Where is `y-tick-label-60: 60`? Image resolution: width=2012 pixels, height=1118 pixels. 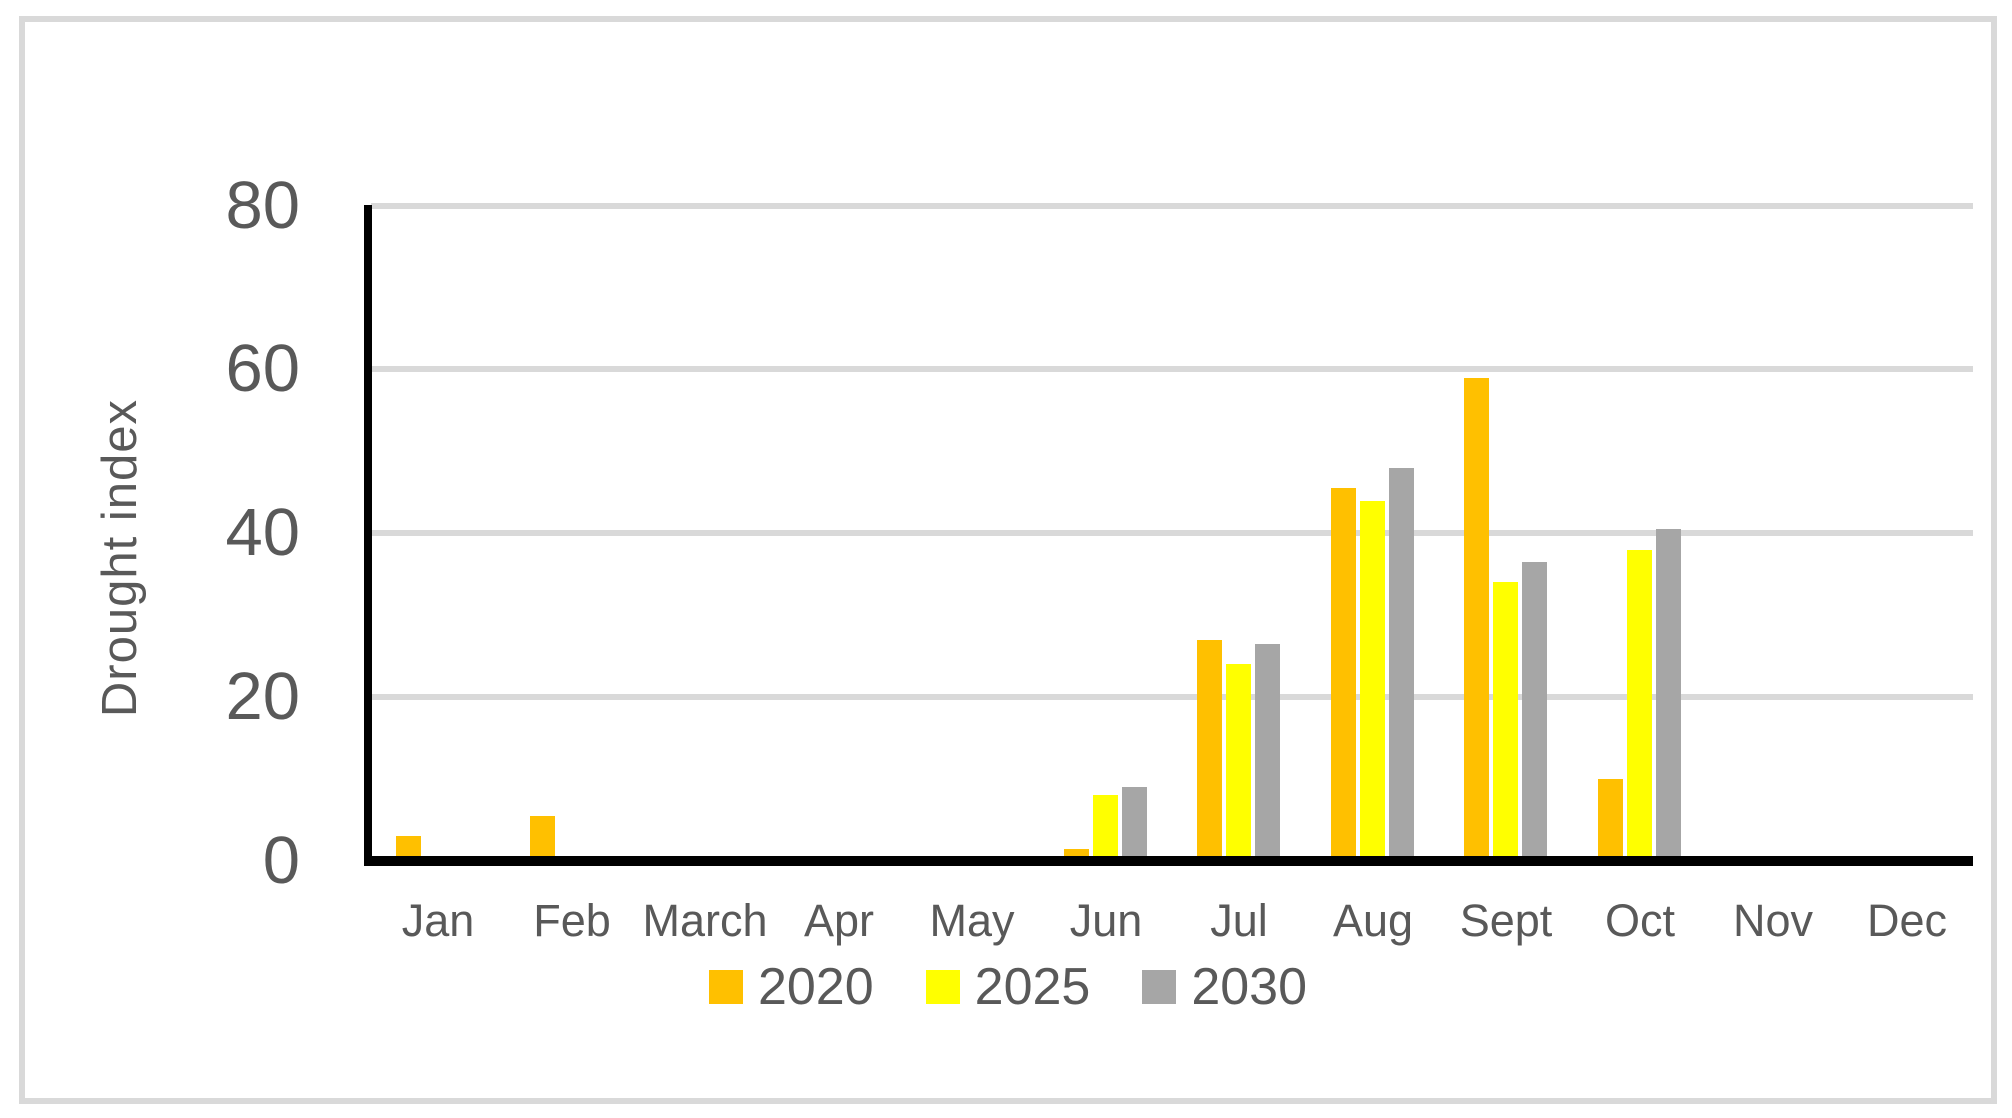 y-tick-label-60: 60 is located at coordinates (262, 368).